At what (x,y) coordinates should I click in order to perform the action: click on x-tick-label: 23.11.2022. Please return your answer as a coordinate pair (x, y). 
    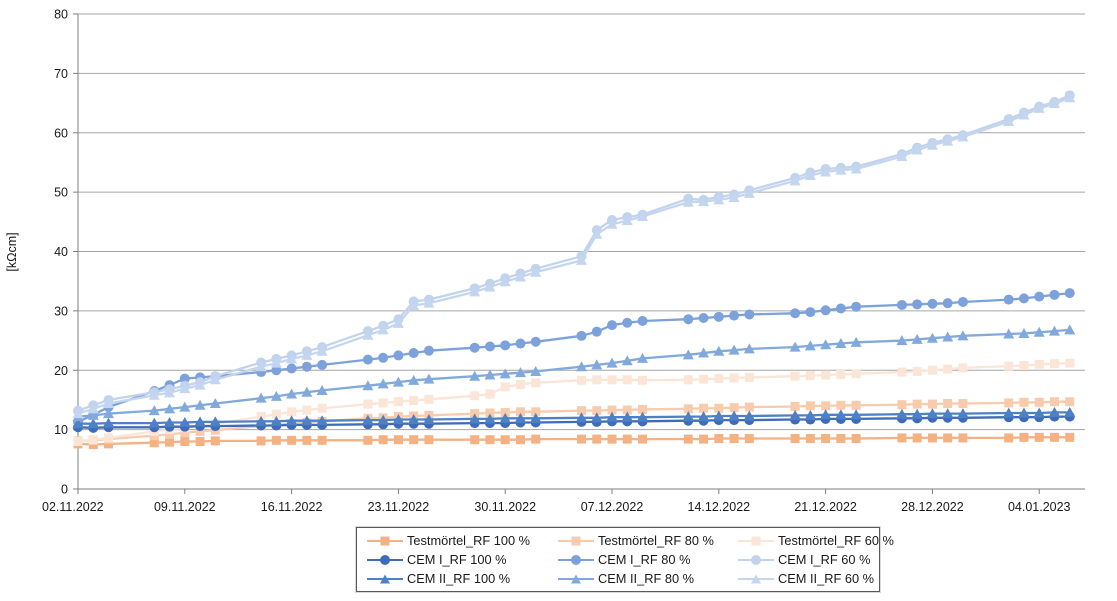
    Looking at the image, I should click on (399, 507).